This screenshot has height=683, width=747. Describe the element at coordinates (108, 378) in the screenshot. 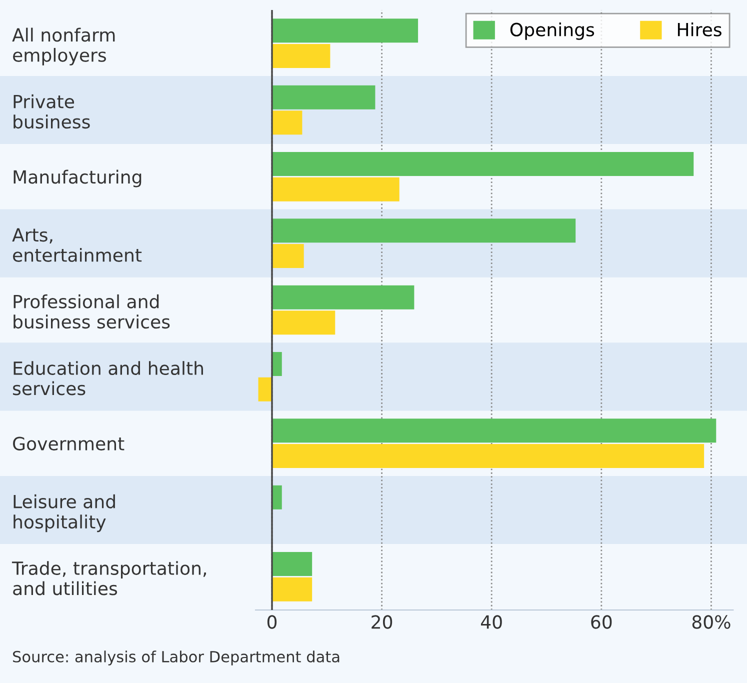

I see `y-tick-label: Education and health services` at that location.